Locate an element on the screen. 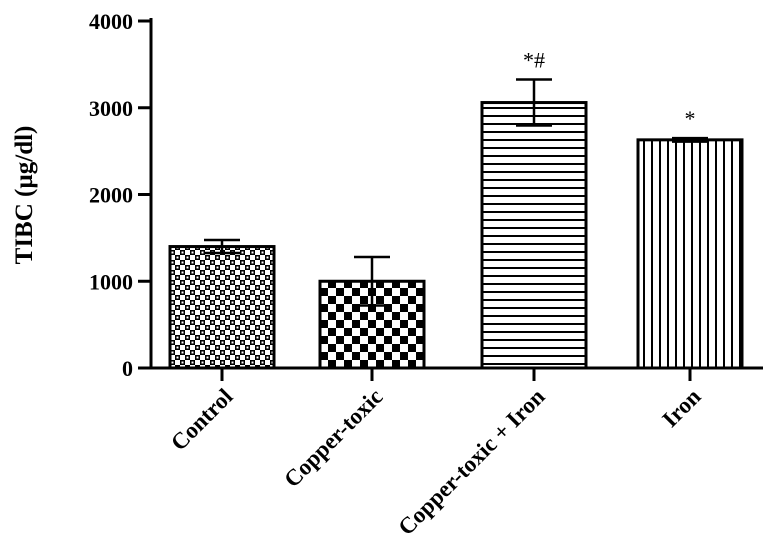 The height and width of the screenshot is (560, 771). bar-control is located at coordinates (222, 307).